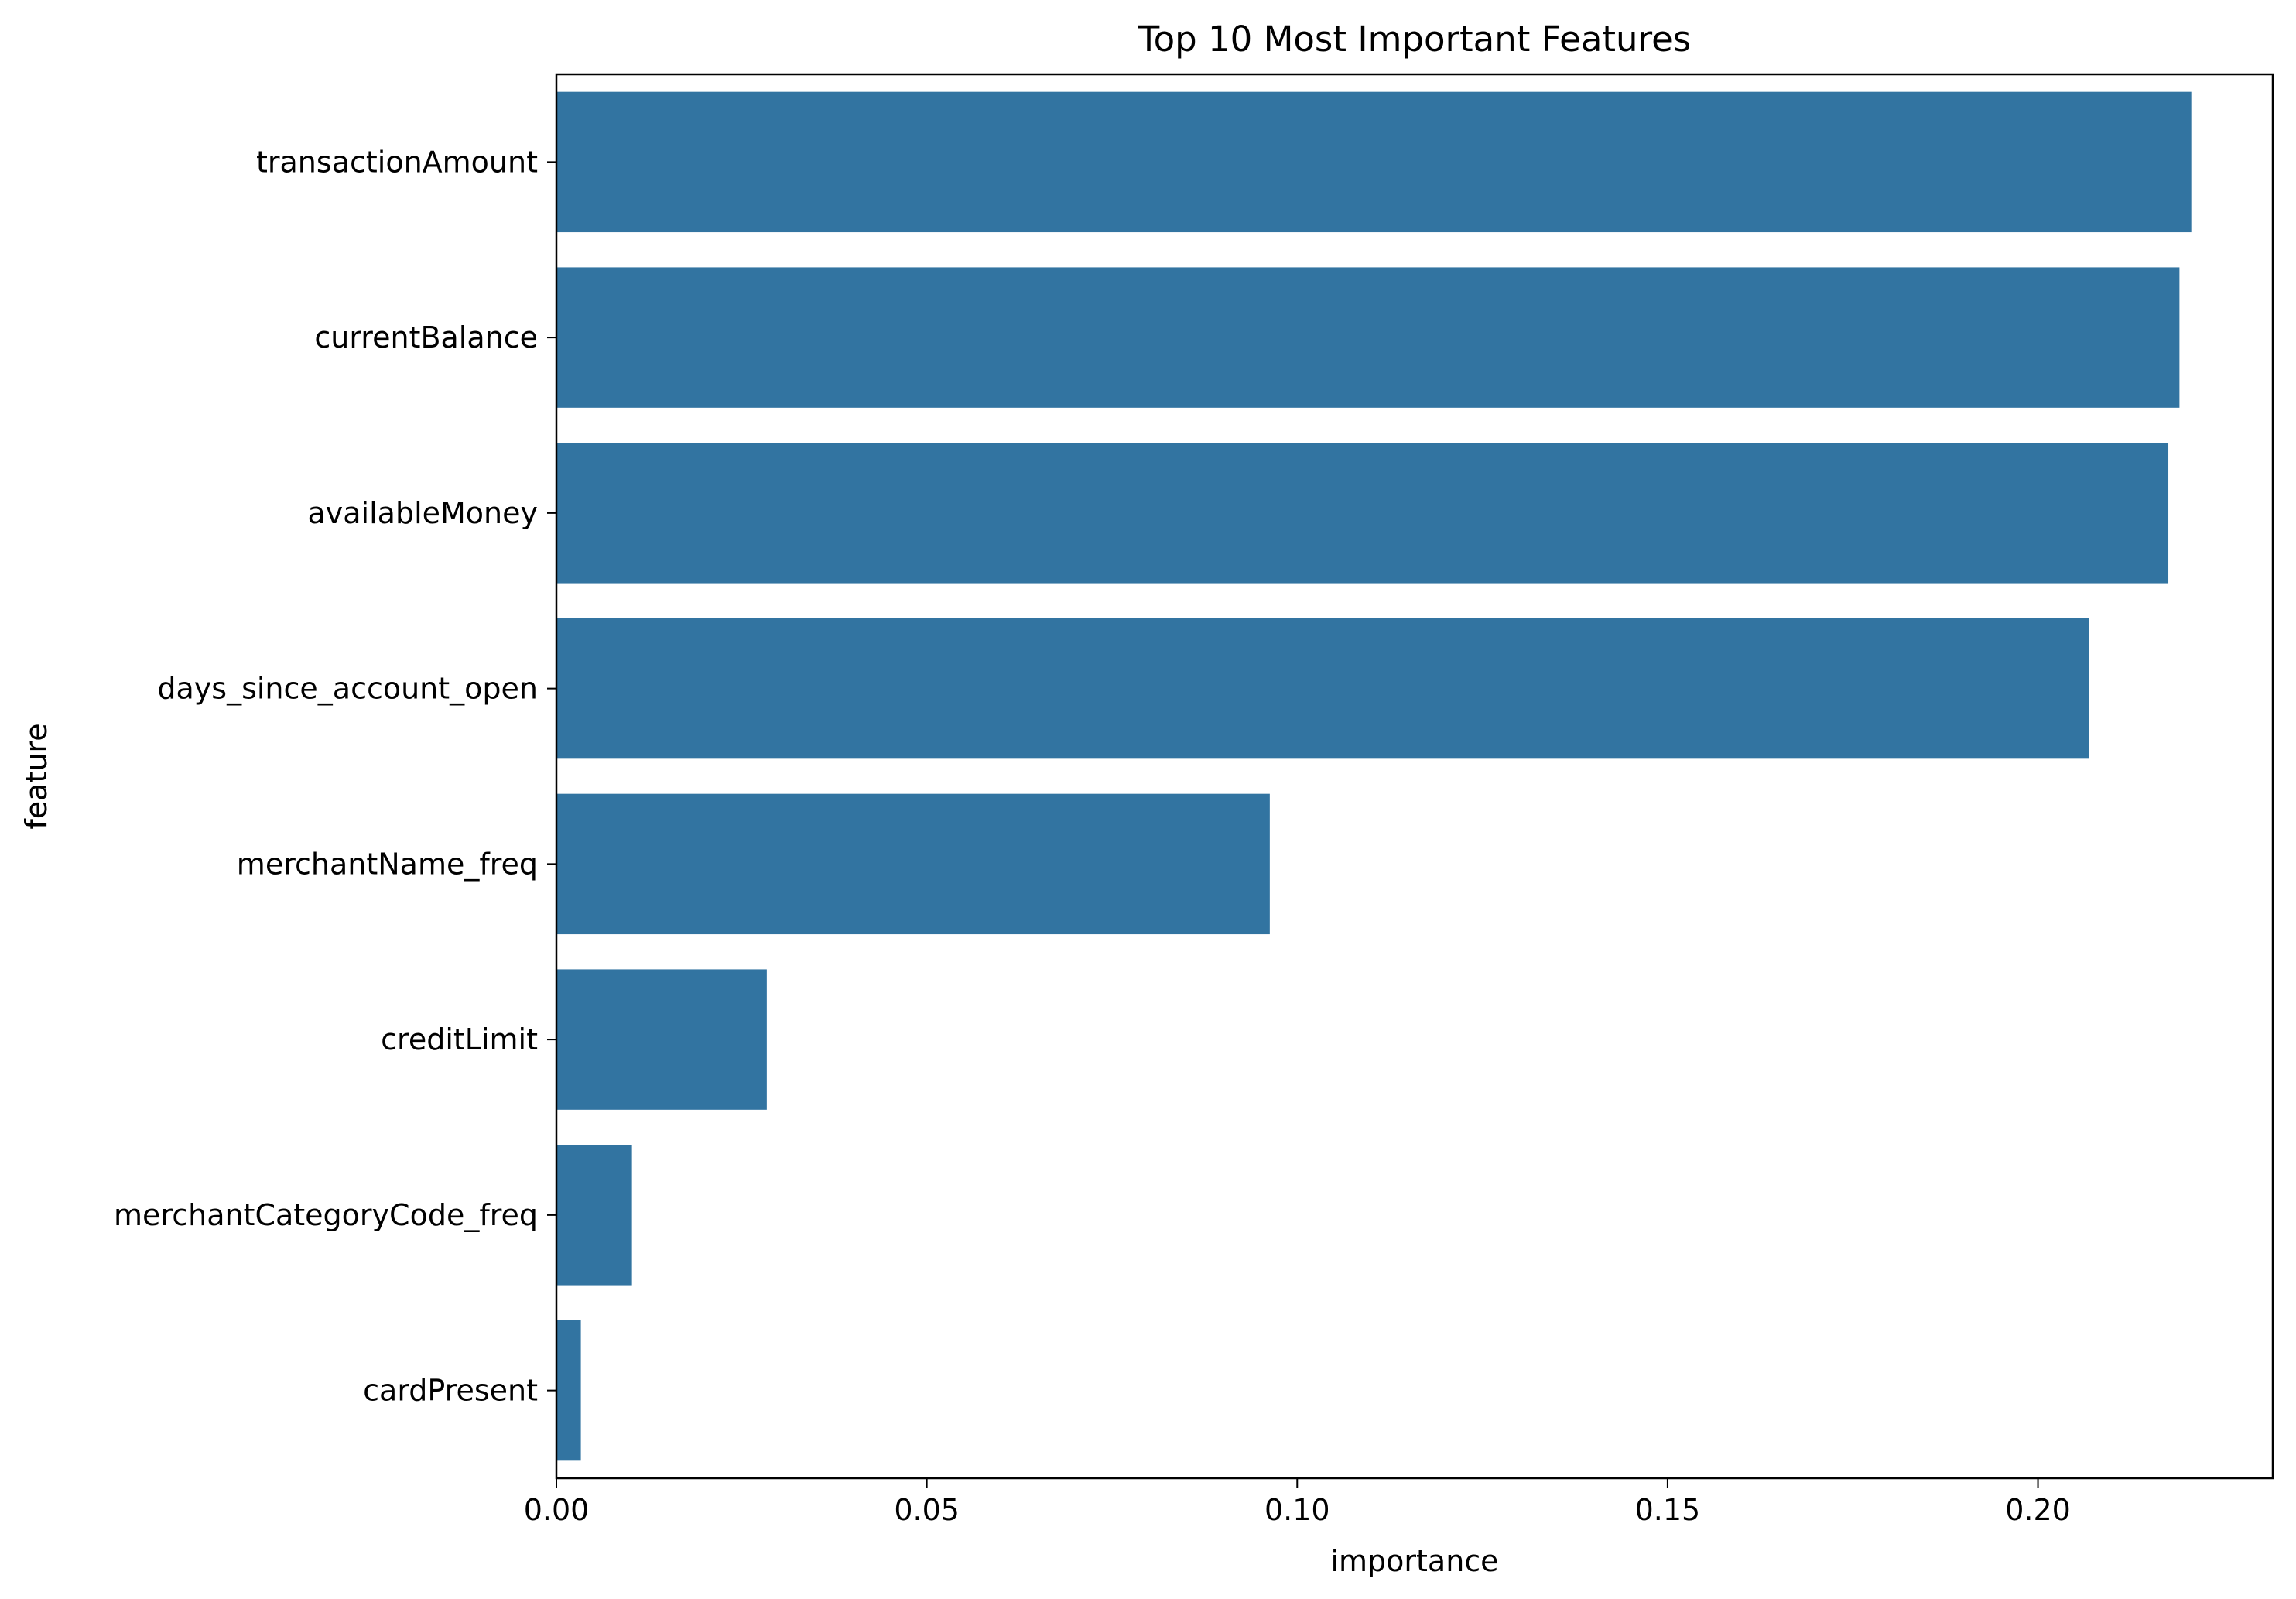 The height and width of the screenshot is (1599, 2296). Describe the element at coordinates (913, 864) in the screenshot. I see `bar-merchantName_freq` at that location.